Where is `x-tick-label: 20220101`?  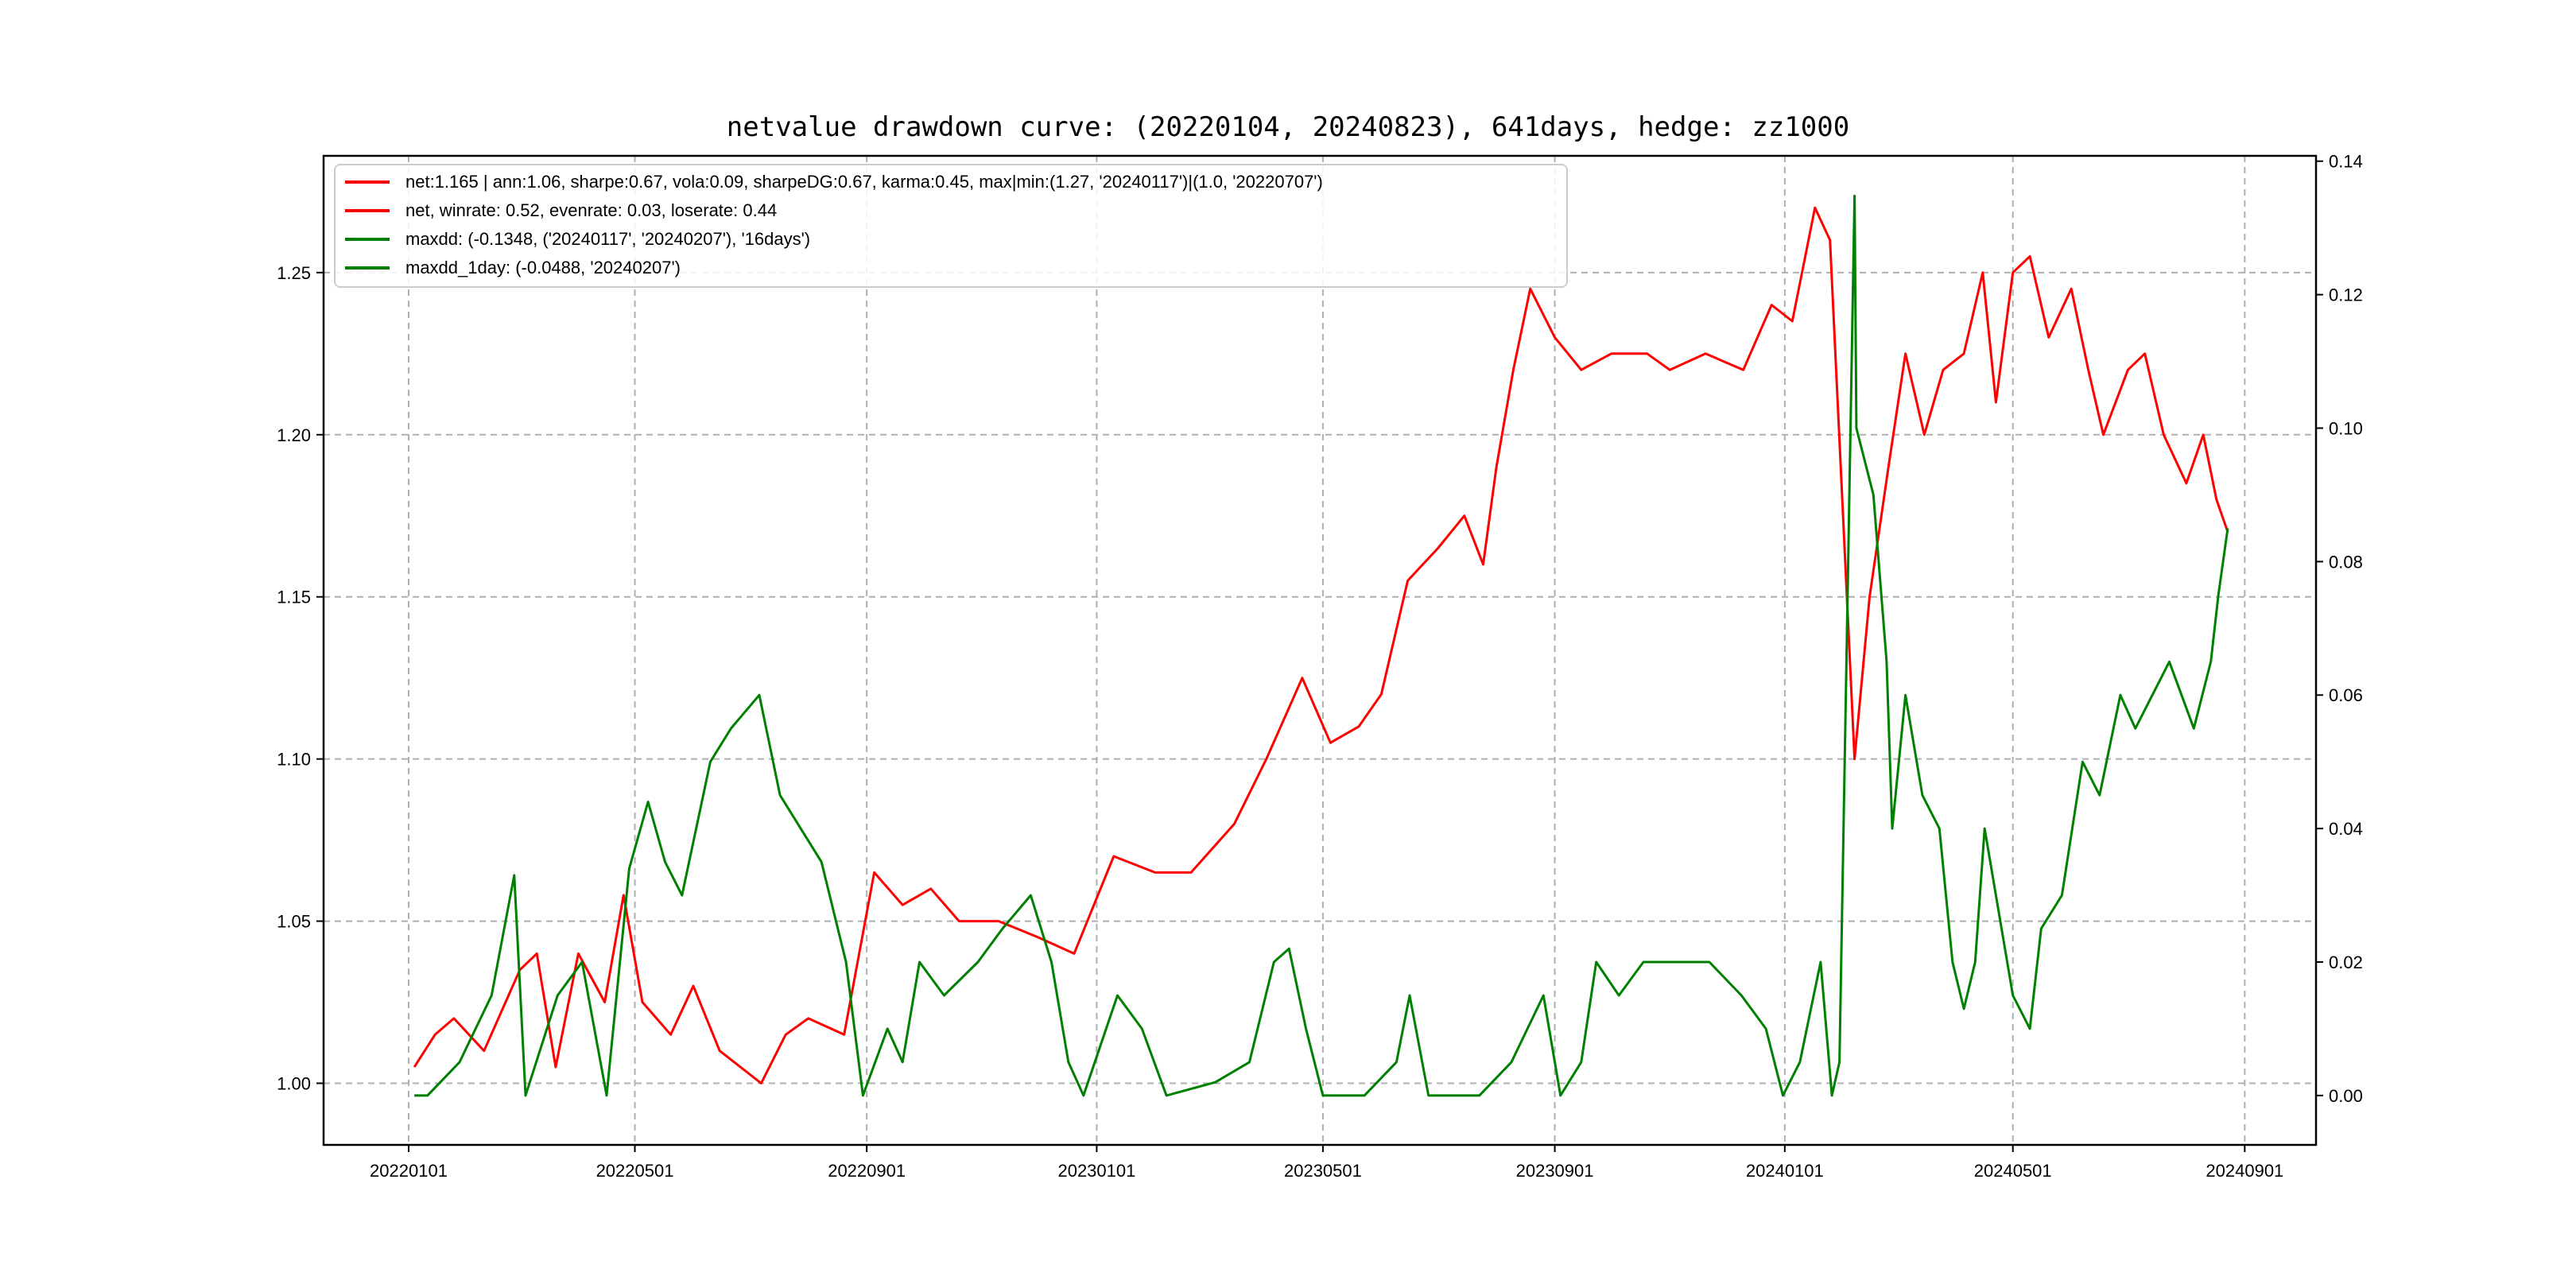
x-tick-label: 20220101 is located at coordinates (409, 1171).